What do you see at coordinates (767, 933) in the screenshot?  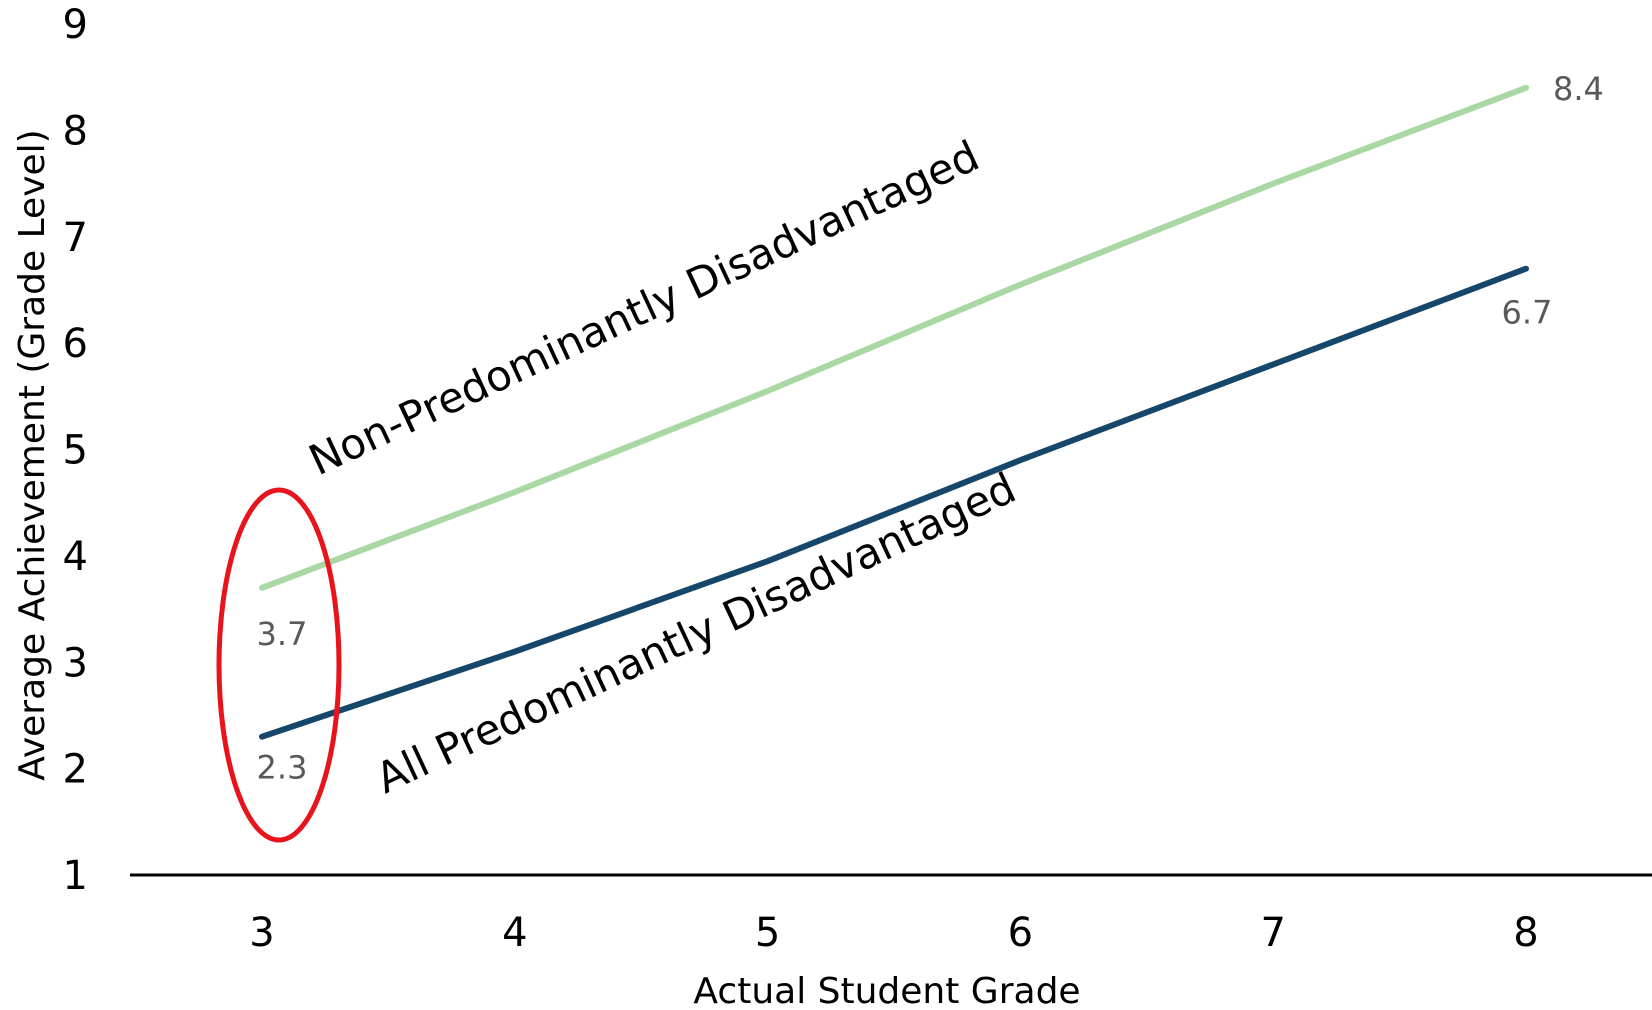 I see `x-tick-label: 5` at bounding box center [767, 933].